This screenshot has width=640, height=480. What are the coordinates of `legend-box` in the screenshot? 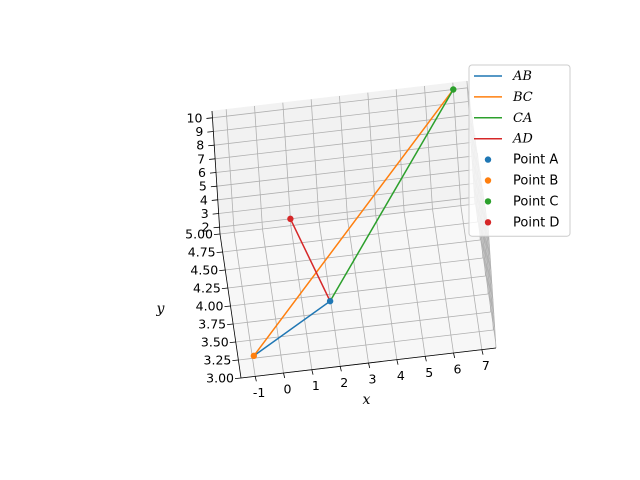 It's located at (519, 150).